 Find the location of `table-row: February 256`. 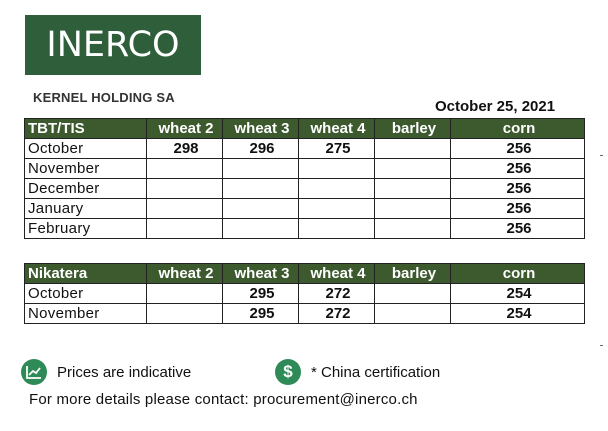

table-row: February 256 is located at coordinates (304, 228).